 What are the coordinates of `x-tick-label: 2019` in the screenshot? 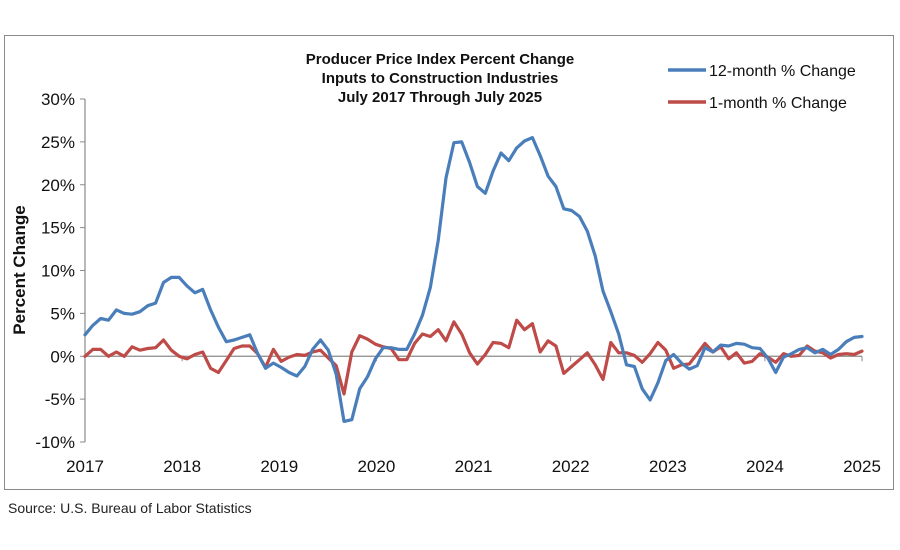 It's located at (279, 466).